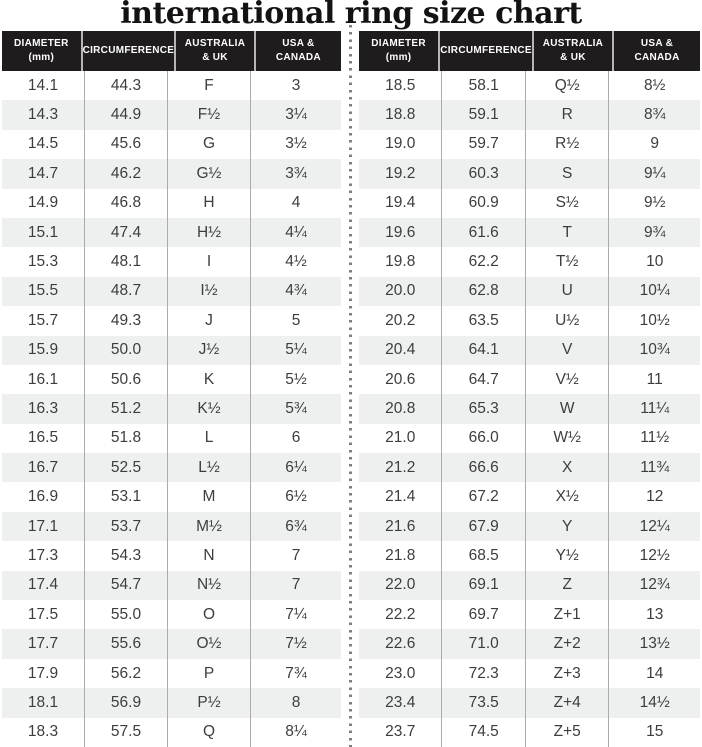 This screenshot has height=747, width=702. I want to click on table-row: 23.7 74.5 Z+5 15, so click(529, 732).